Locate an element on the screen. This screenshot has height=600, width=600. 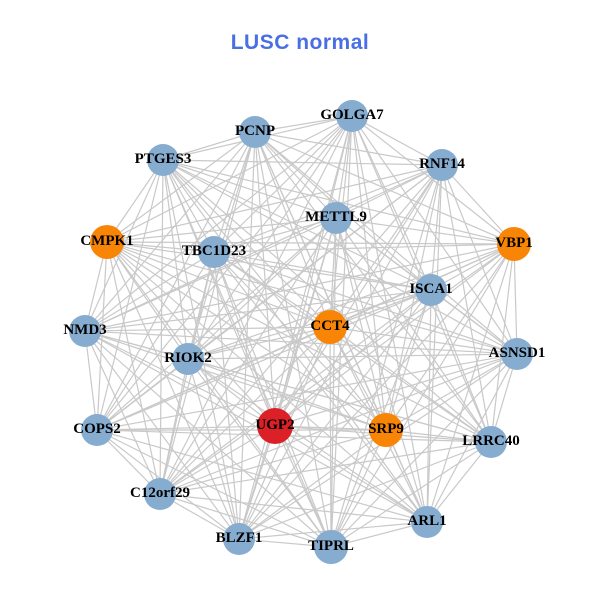
edge-GOLGA7-UGP2 is located at coordinates (313, 271).